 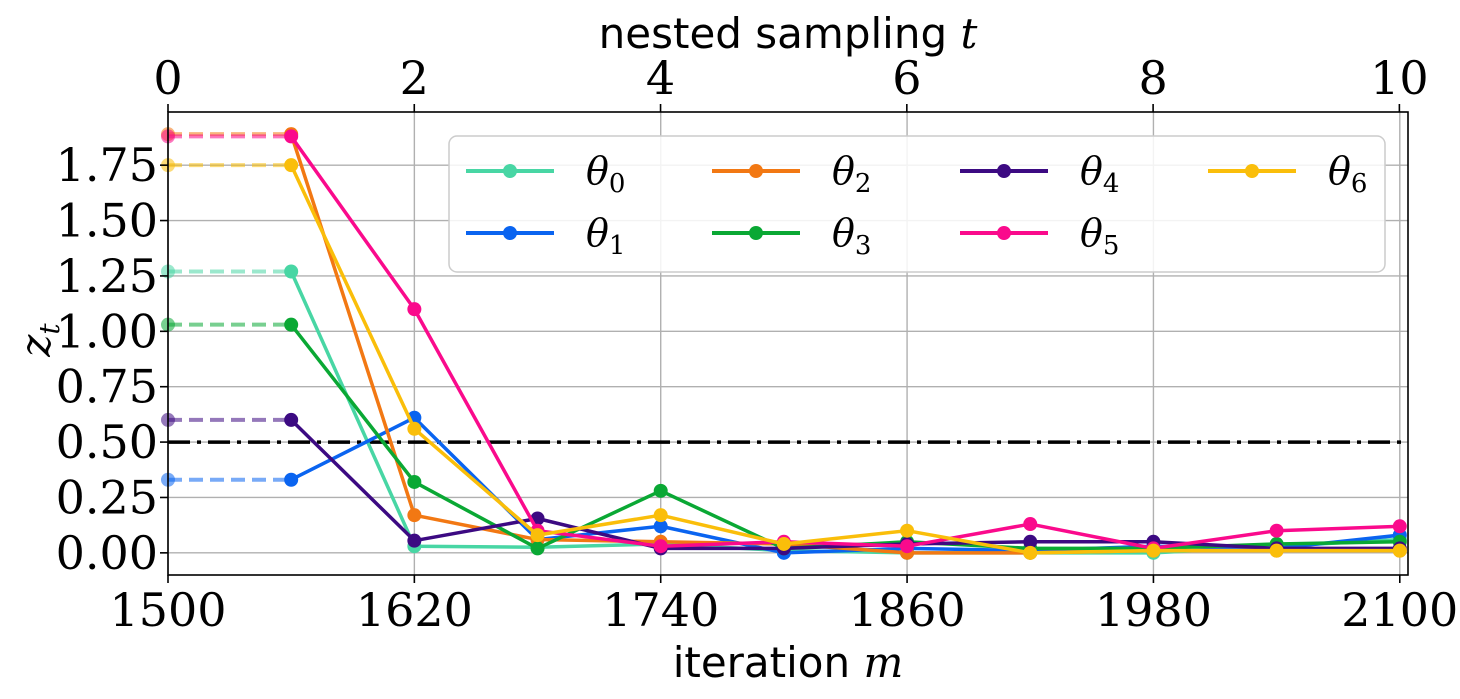 I want to click on y-axis-title-sub: t, so click(x=49, y=329).